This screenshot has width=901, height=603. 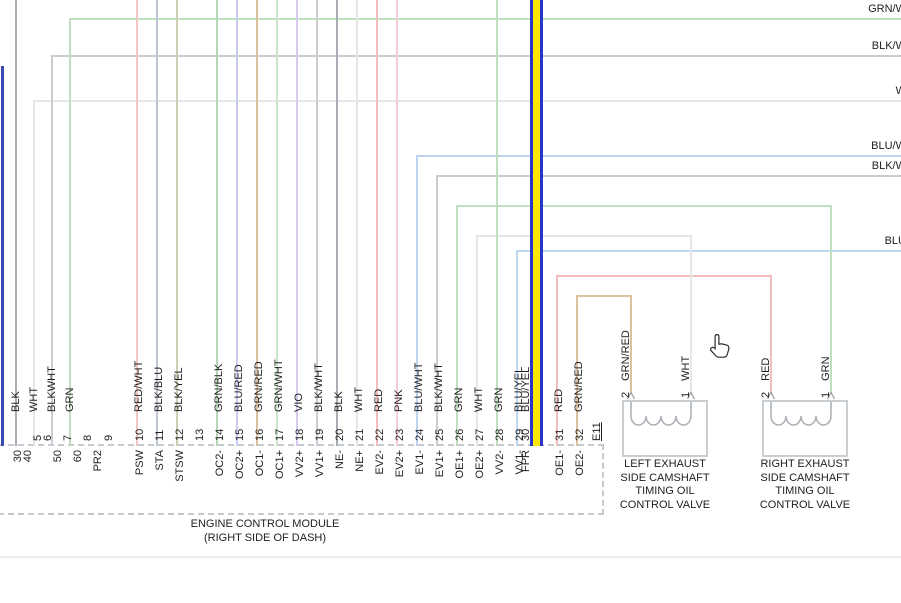 What do you see at coordinates (898, 91) in the screenshot?
I see `wire-exit-label: W` at bounding box center [898, 91].